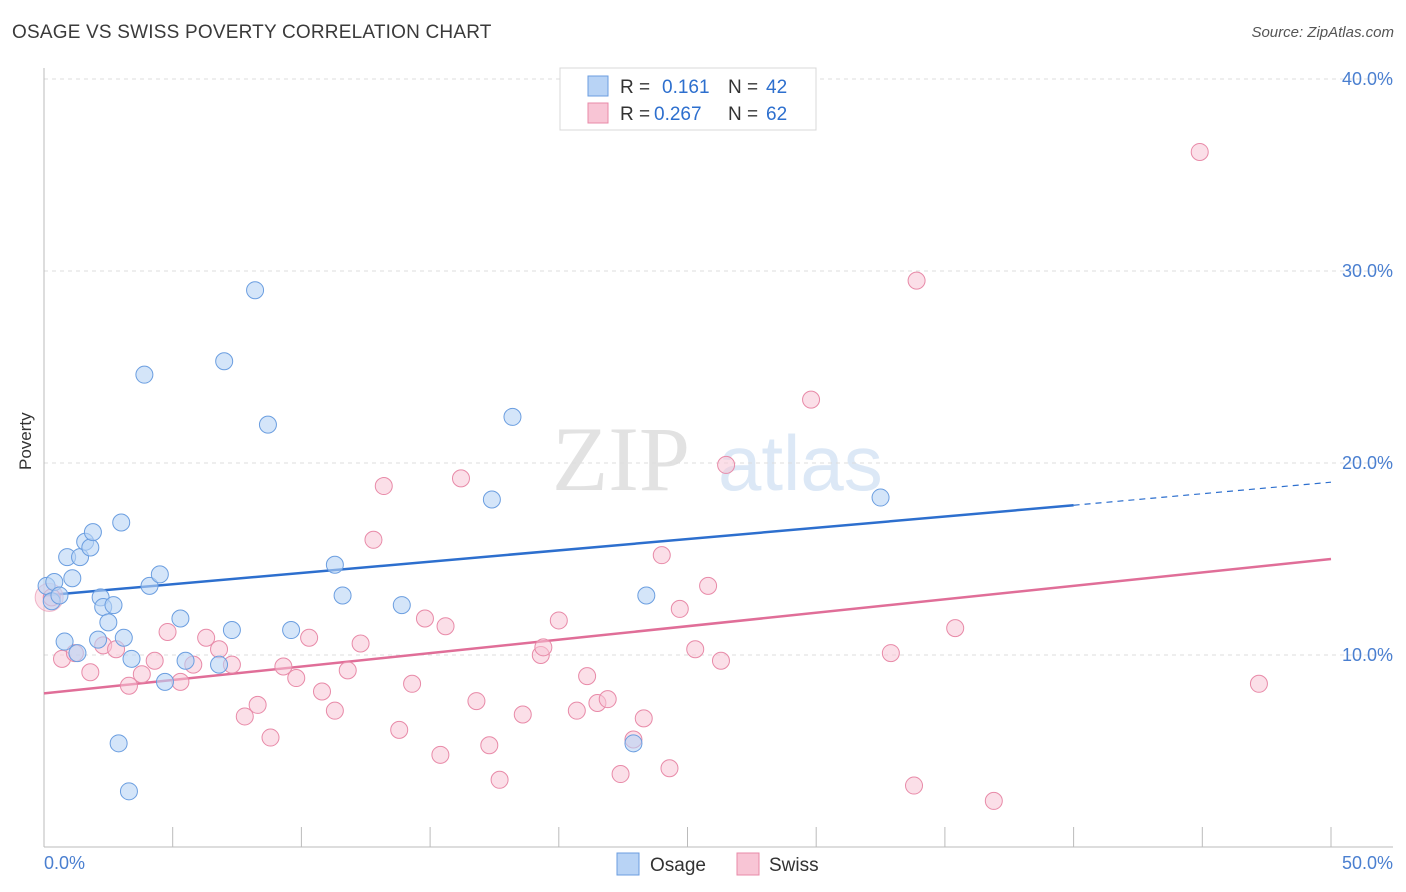 The image size is (1406, 892). I want to click on y-tick-label: 10.0%, so click(1367, 655).